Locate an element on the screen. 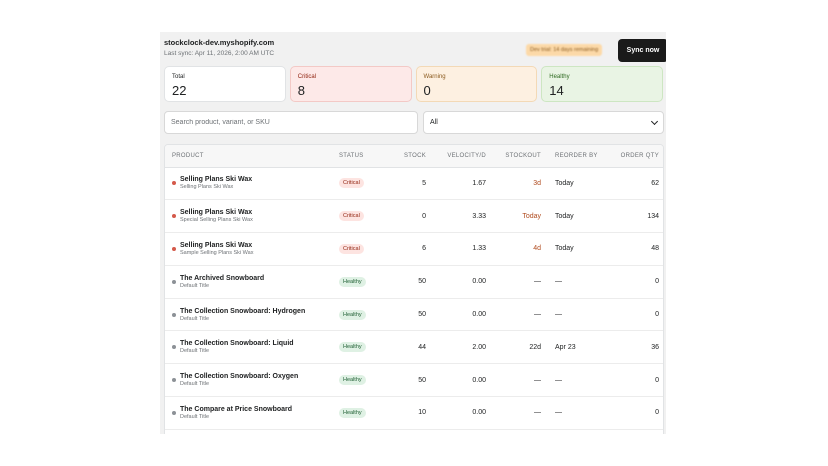 Image resolution: width=828 pixels, height=466 pixels. chevron-down-icon is located at coordinates (654, 121).